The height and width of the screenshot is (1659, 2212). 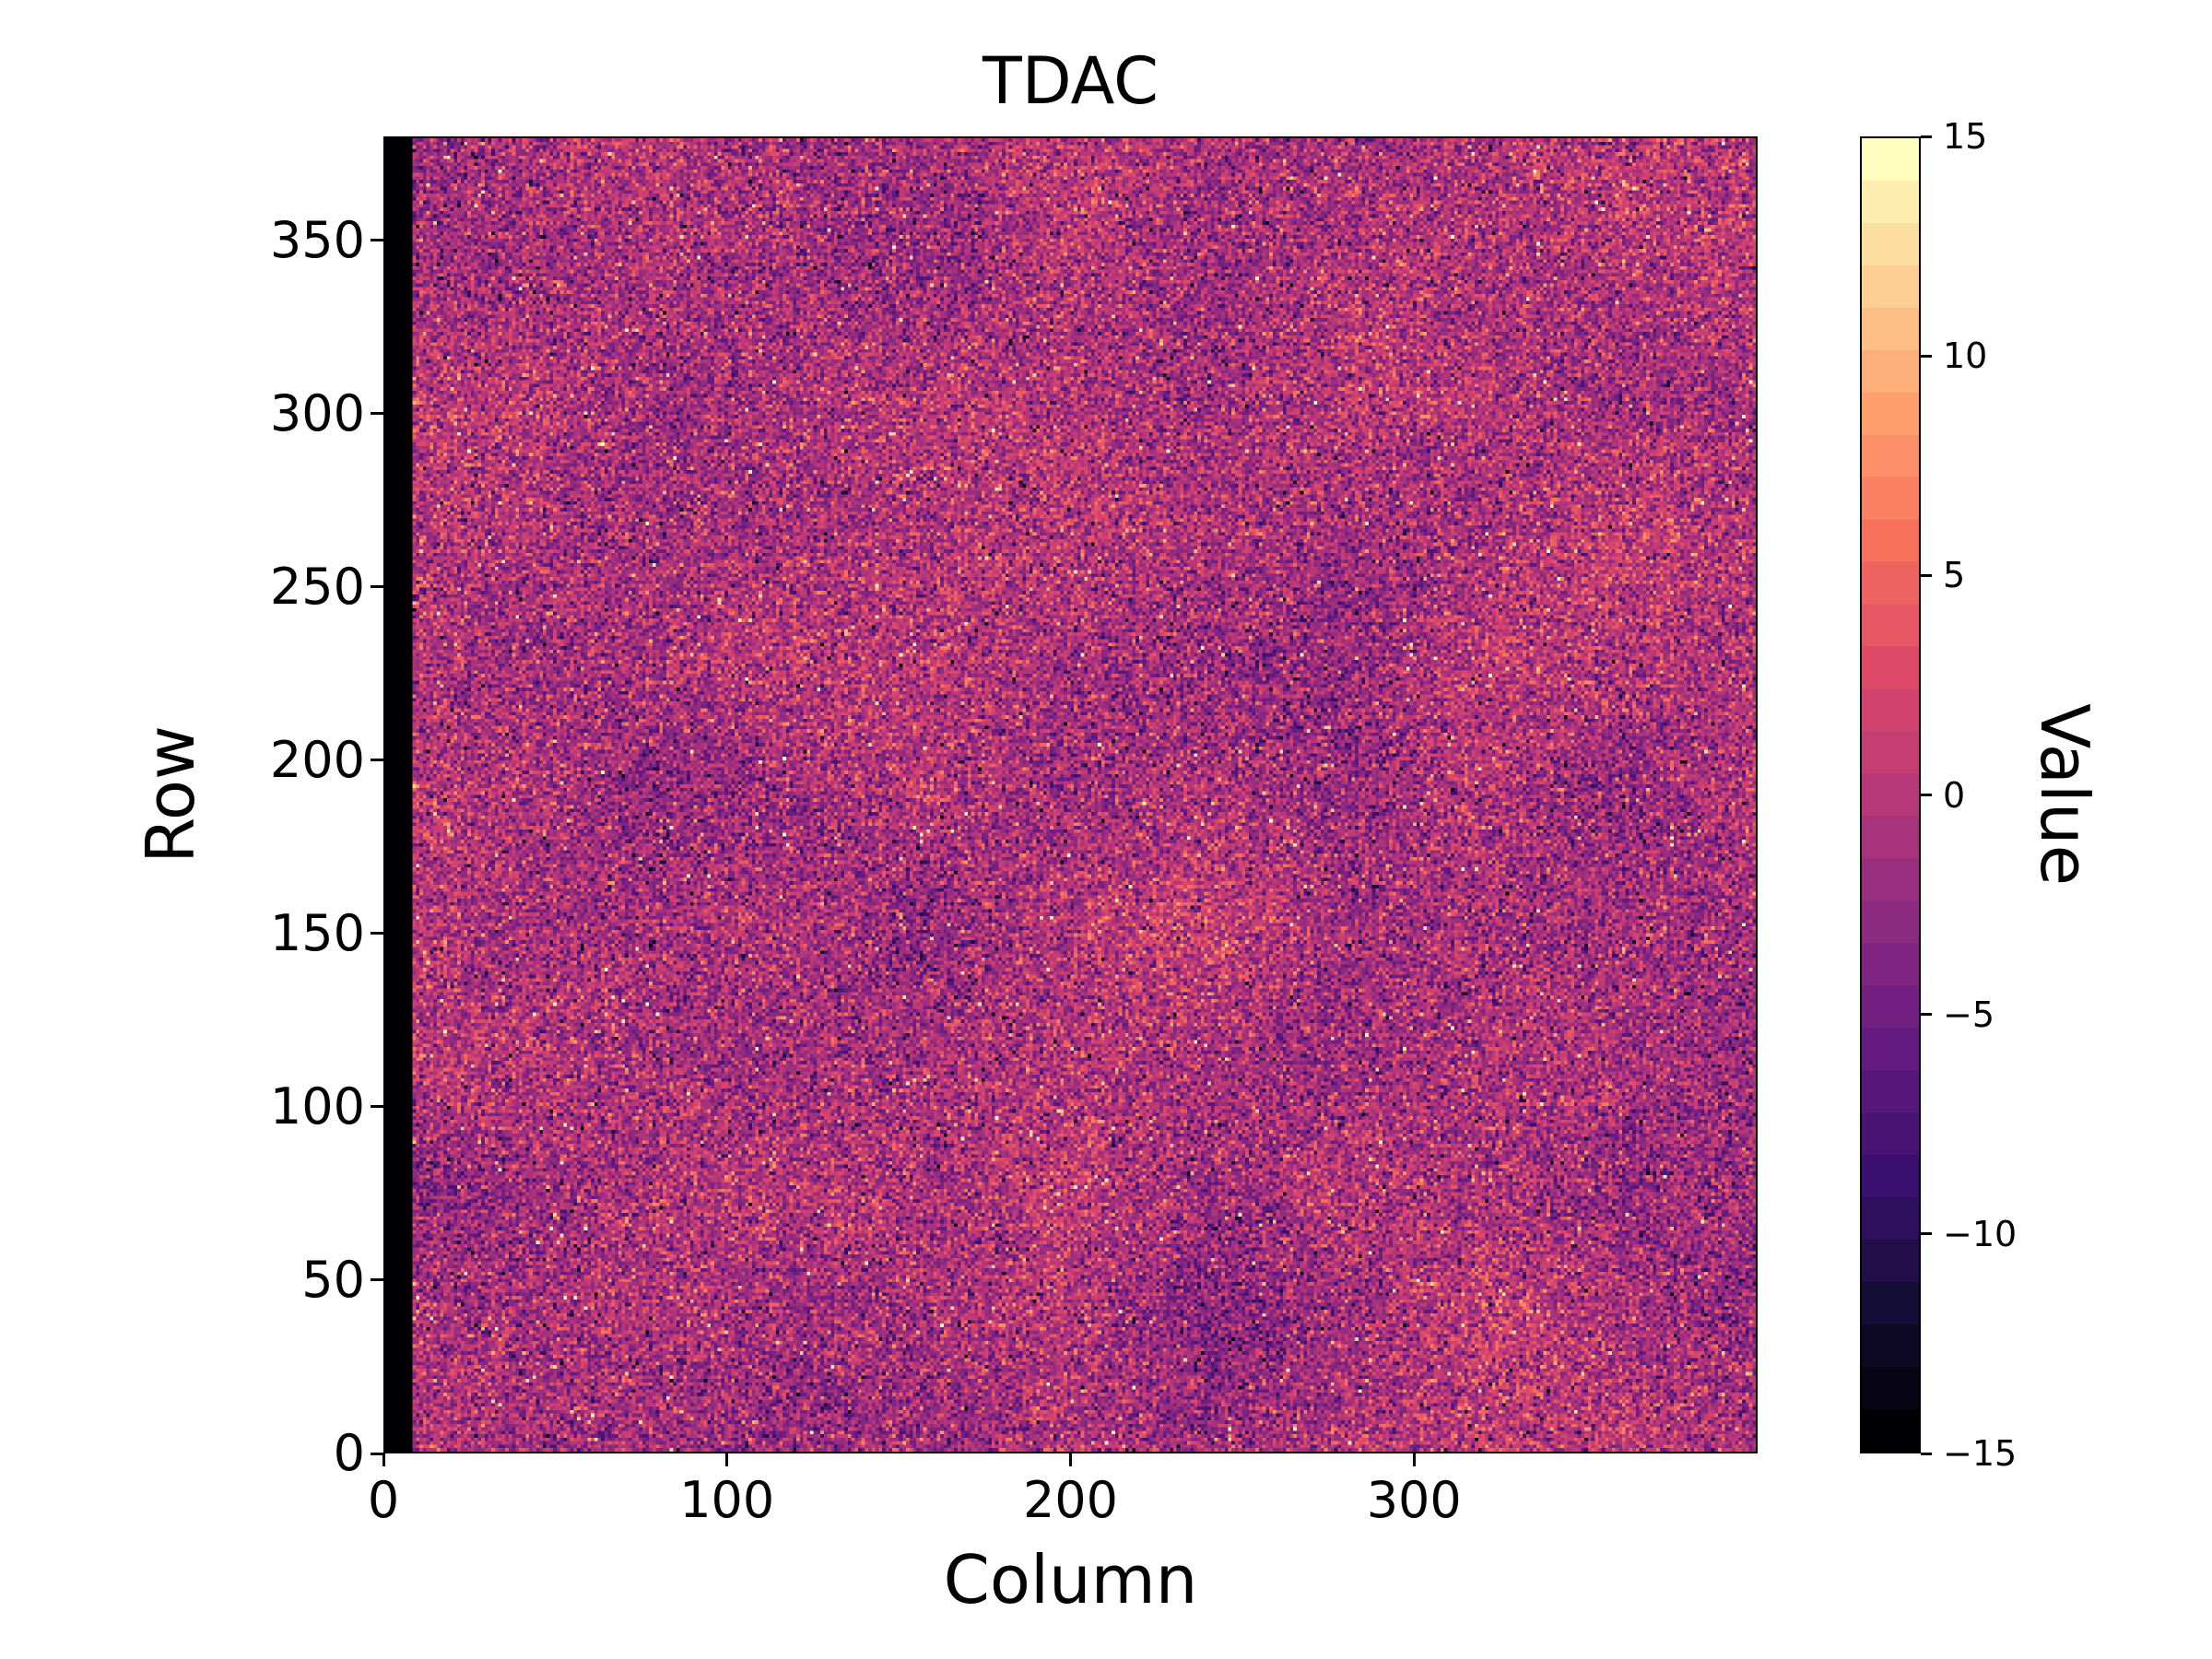 What do you see at coordinates (1070, 1579) in the screenshot?
I see `x-axis-label: Column` at bounding box center [1070, 1579].